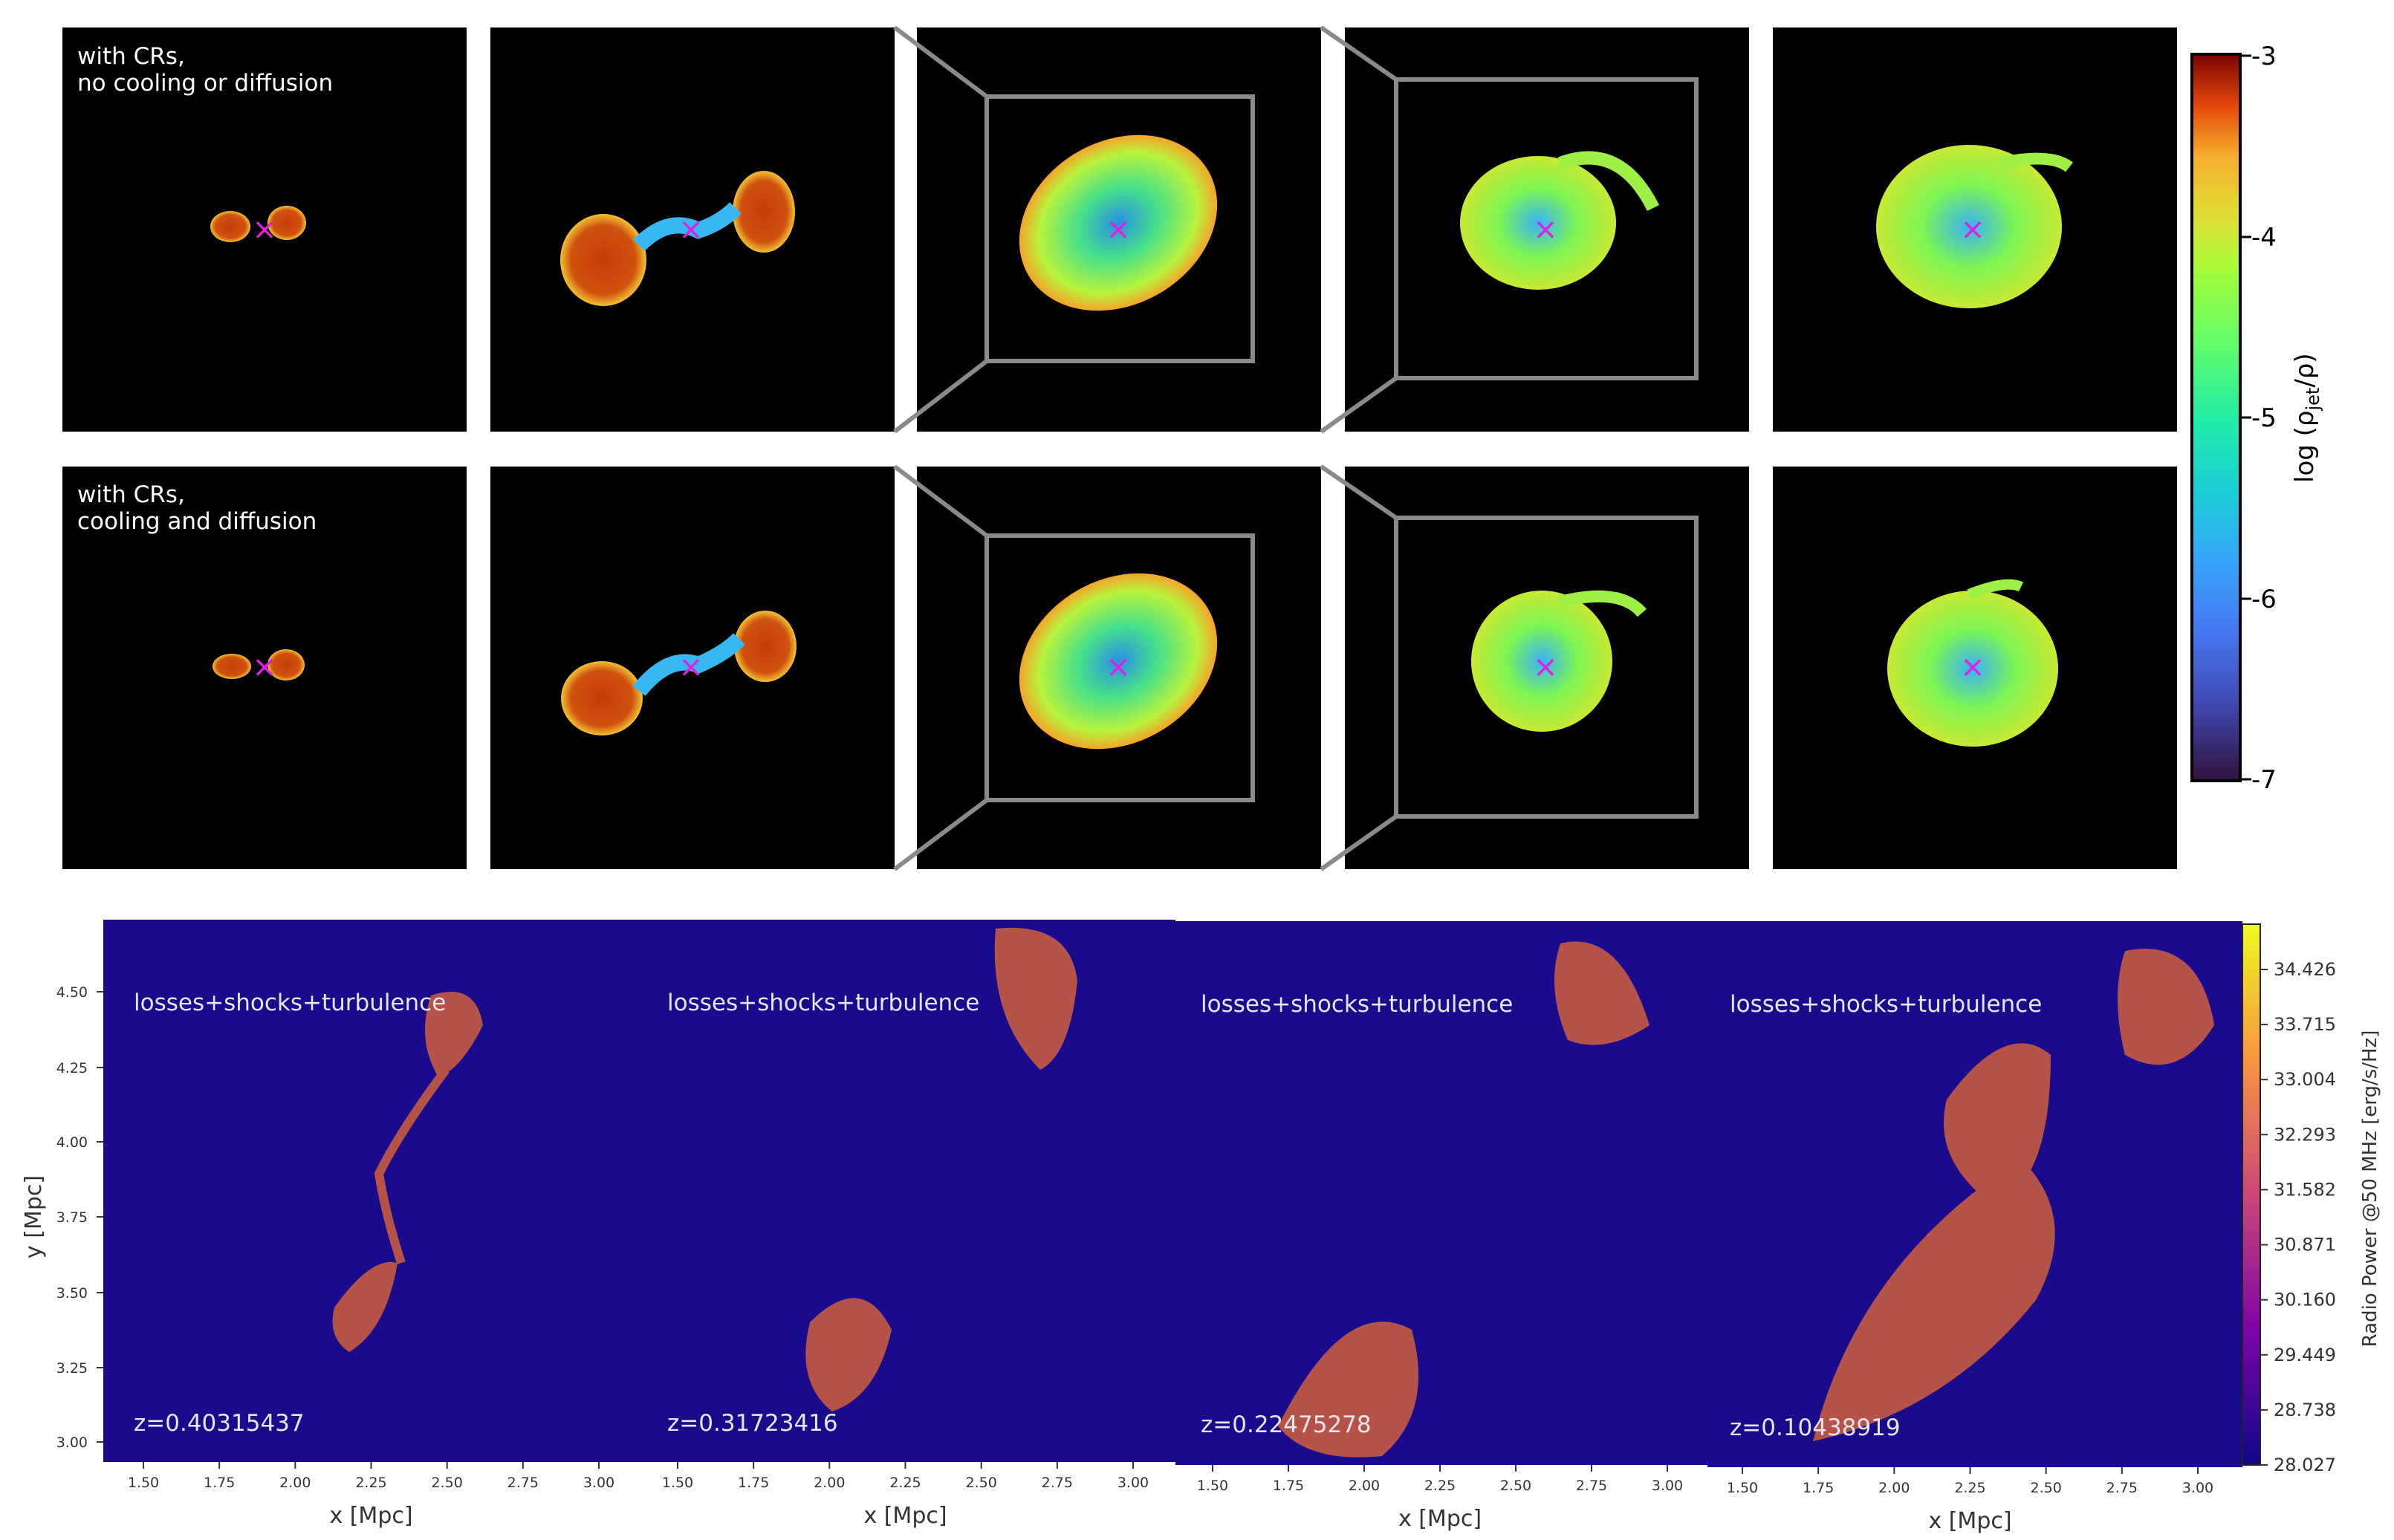  Describe the element at coordinates (205, 83) in the screenshot. I see `row1-label-line2: no cooling or diffusion` at that location.